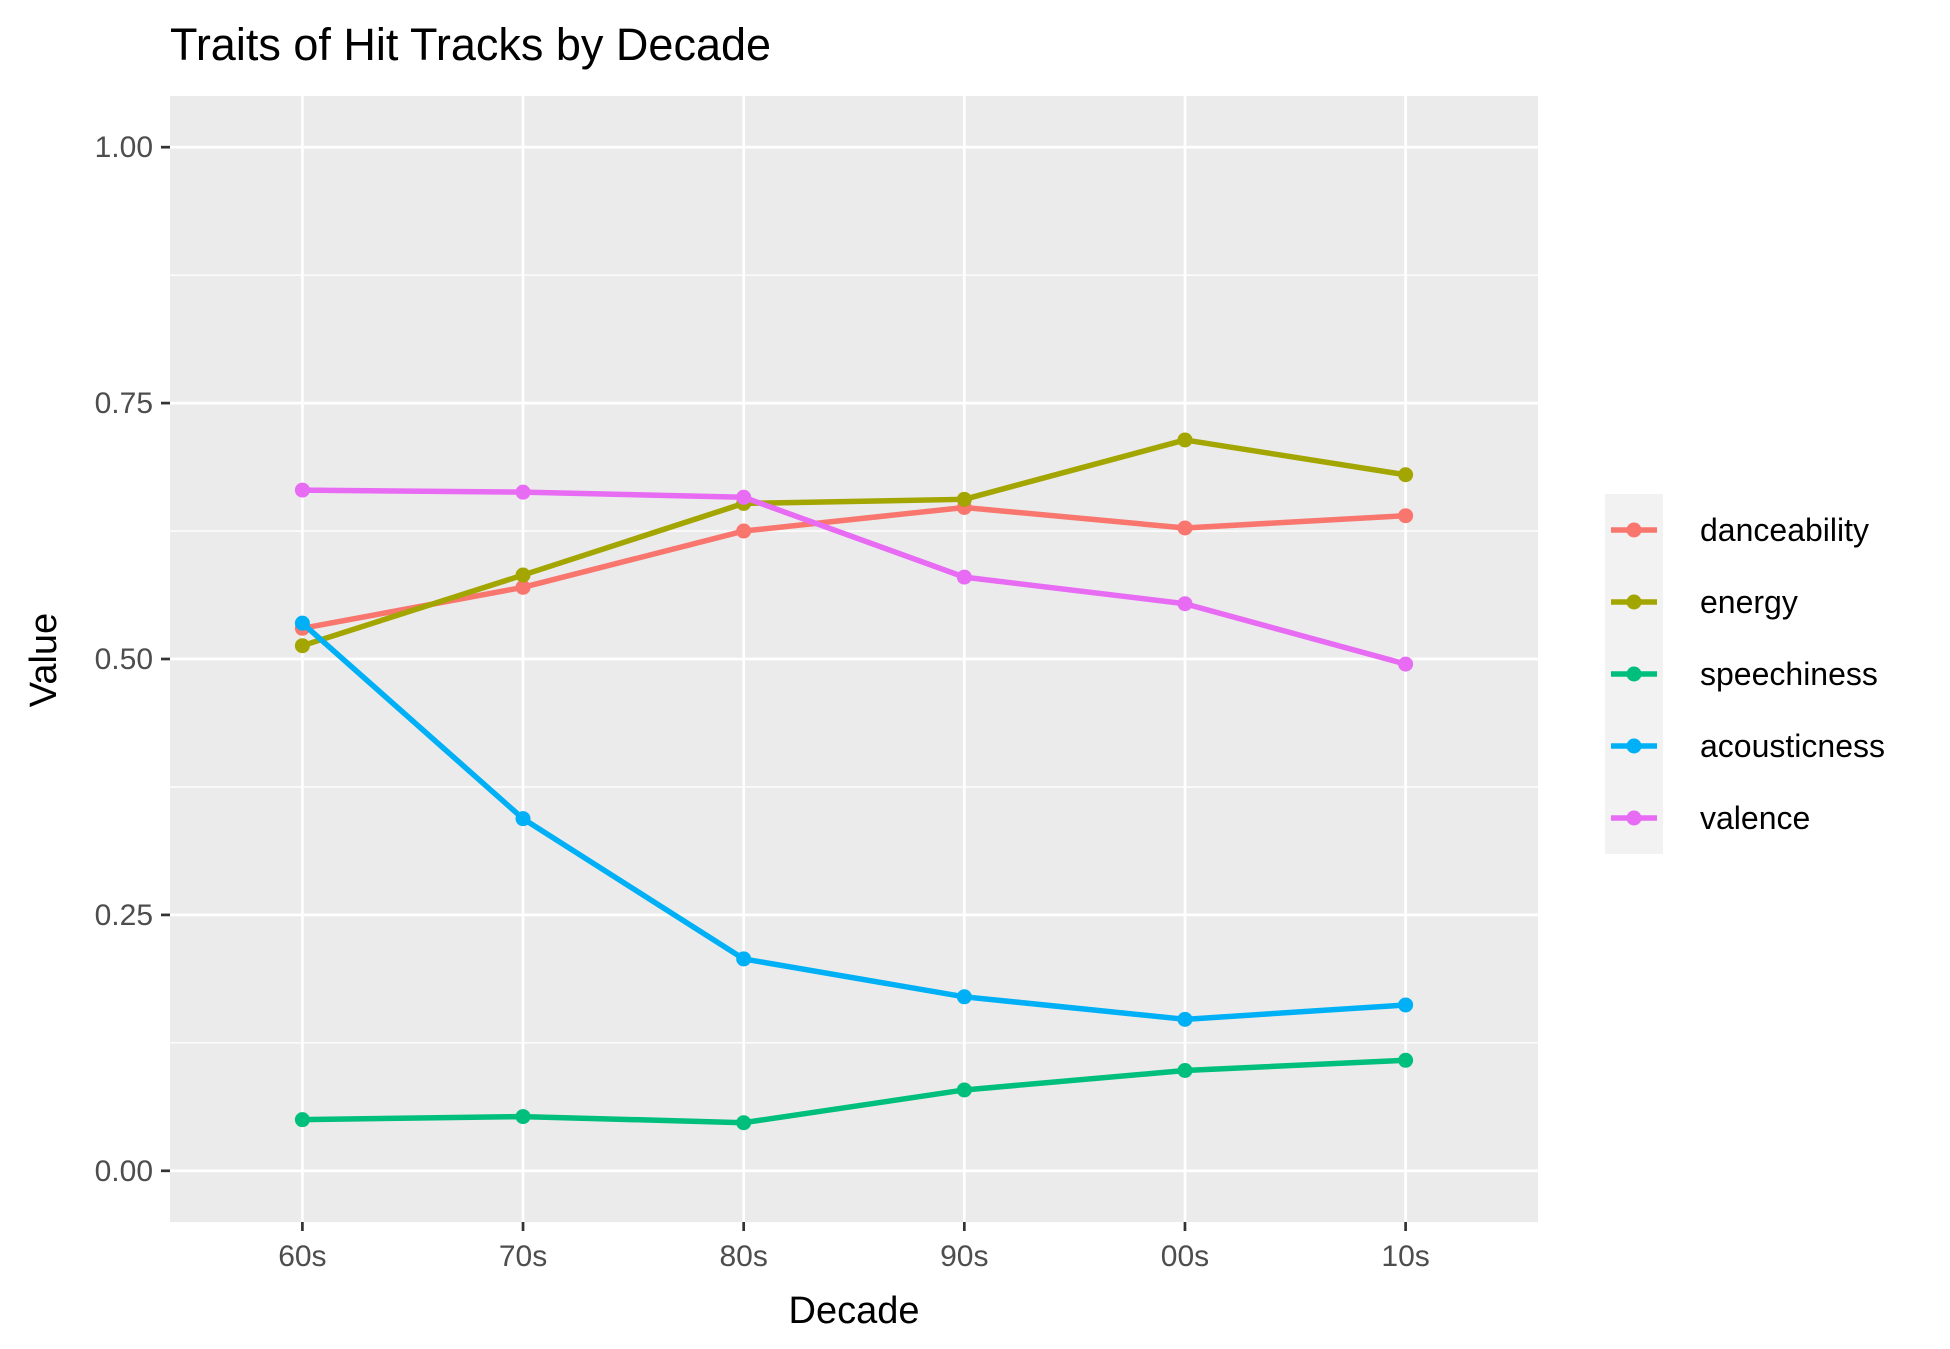 The image size is (1950, 1349). Describe the element at coordinates (302, 1256) in the screenshot. I see `x-tick-label: 60s` at that location.